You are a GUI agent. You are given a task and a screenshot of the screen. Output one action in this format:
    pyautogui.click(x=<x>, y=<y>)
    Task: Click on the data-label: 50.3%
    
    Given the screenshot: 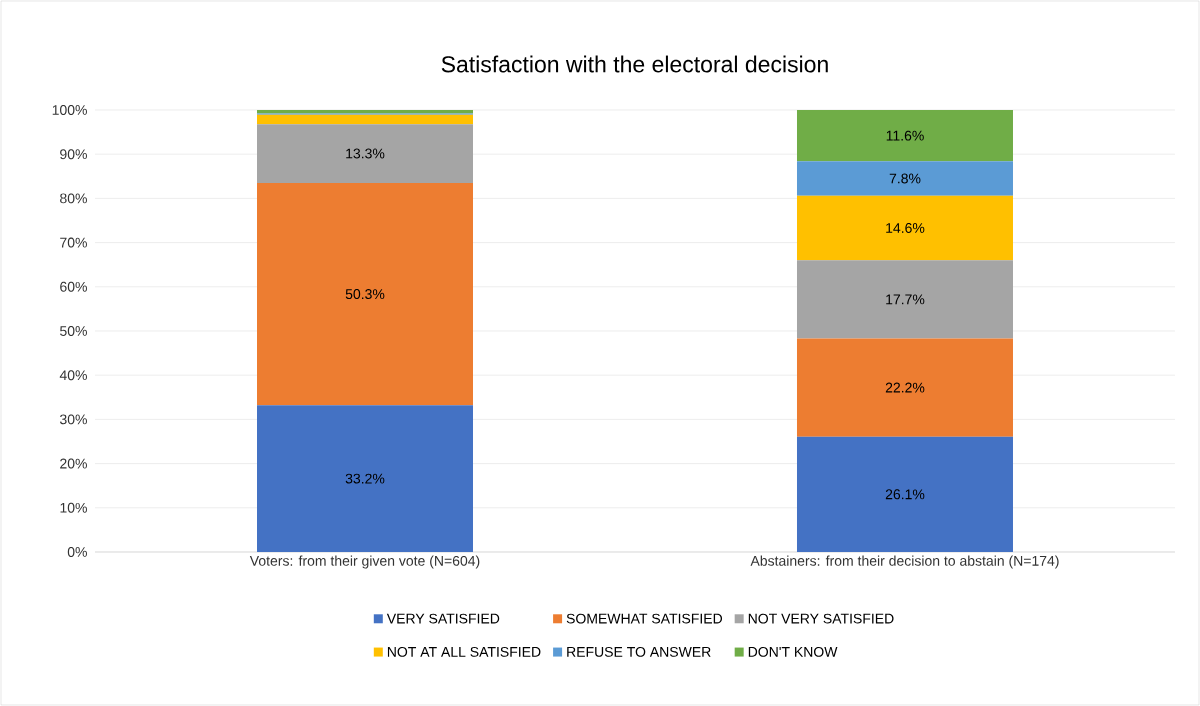 What is the action you would take?
    pyautogui.click(x=365, y=294)
    